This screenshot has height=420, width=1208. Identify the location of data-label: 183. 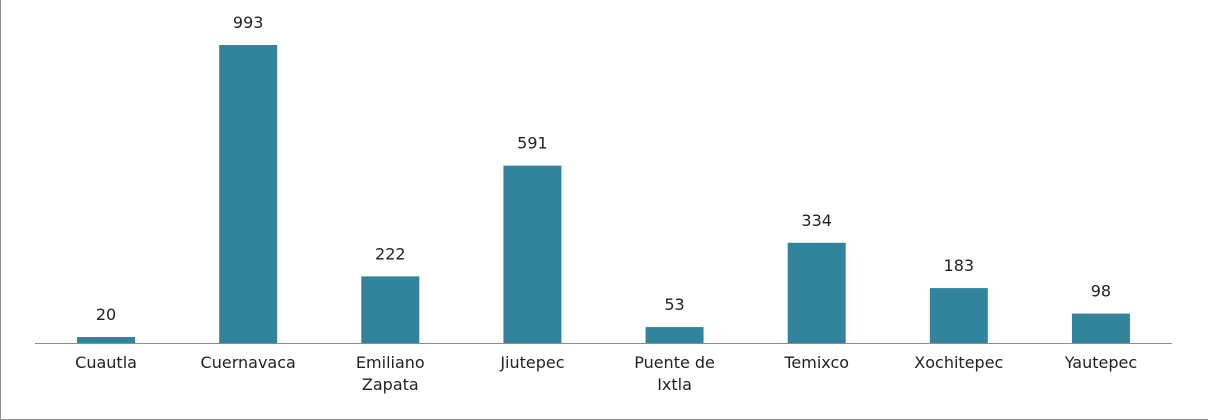
(959, 265).